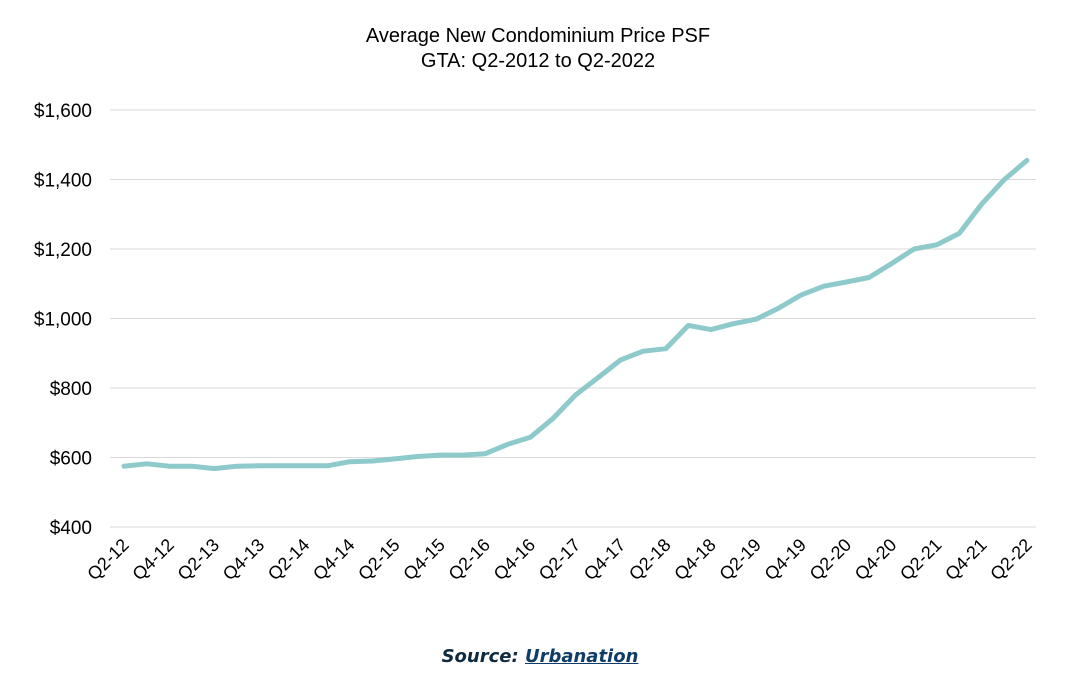 This screenshot has width=1080, height=682. I want to click on x-tick-label: Q2-20, so click(831, 560).